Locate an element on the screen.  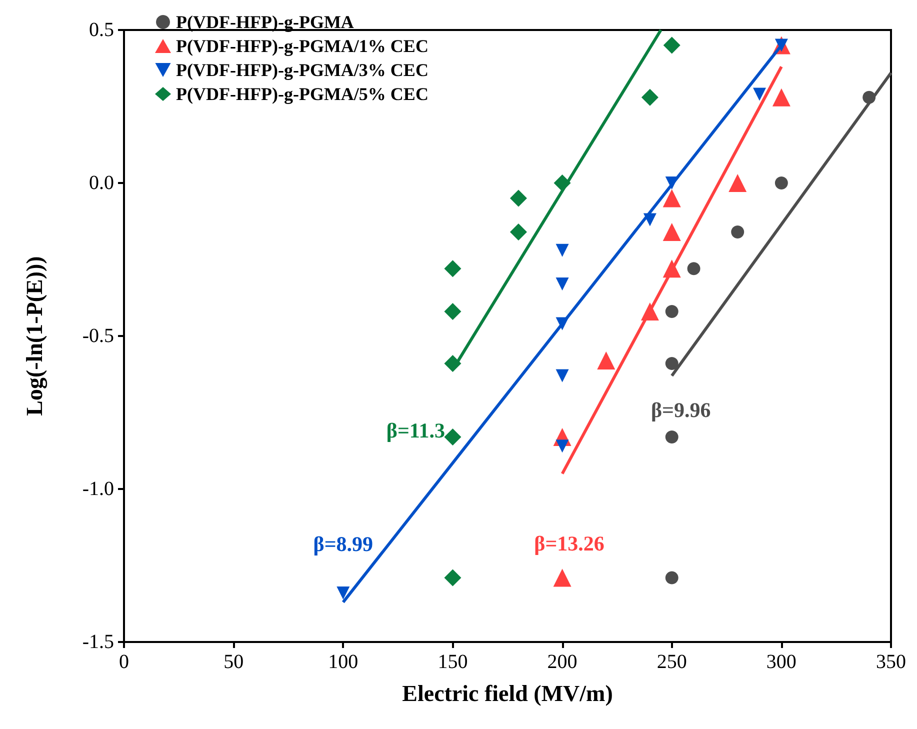
annotation: β=9.96 is located at coordinates (680, 410).